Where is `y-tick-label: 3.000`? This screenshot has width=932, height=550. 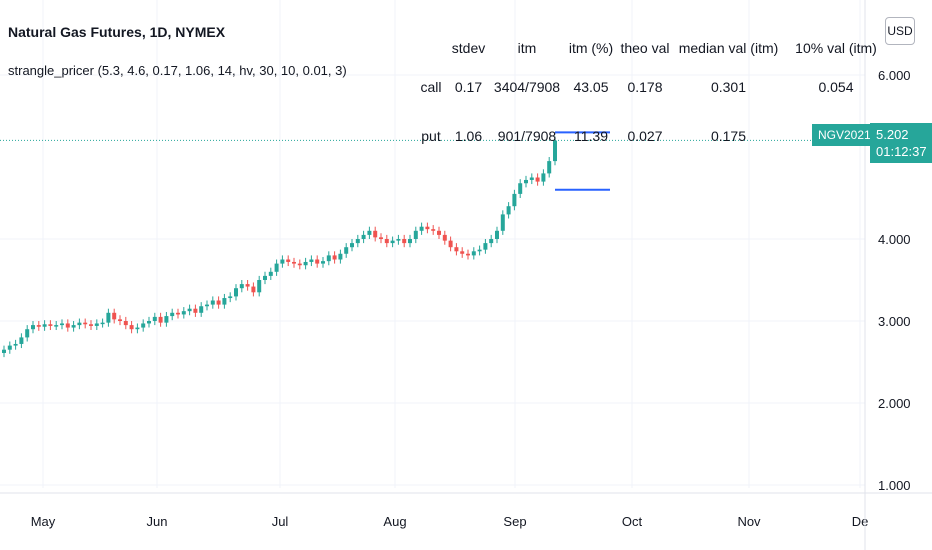 y-tick-label: 3.000 is located at coordinates (894, 321).